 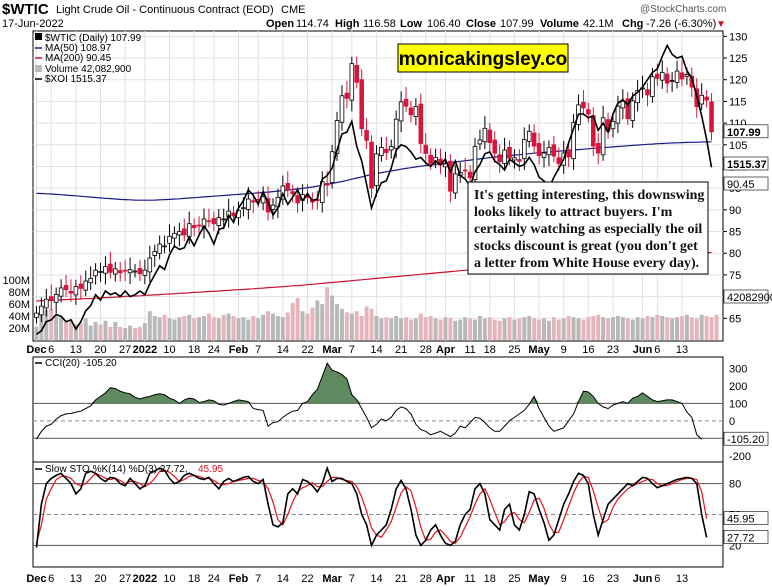 What do you see at coordinates (19, 293) in the screenshot?
I see `volume-tick-label: 80M` at bounding box center [19, 293].